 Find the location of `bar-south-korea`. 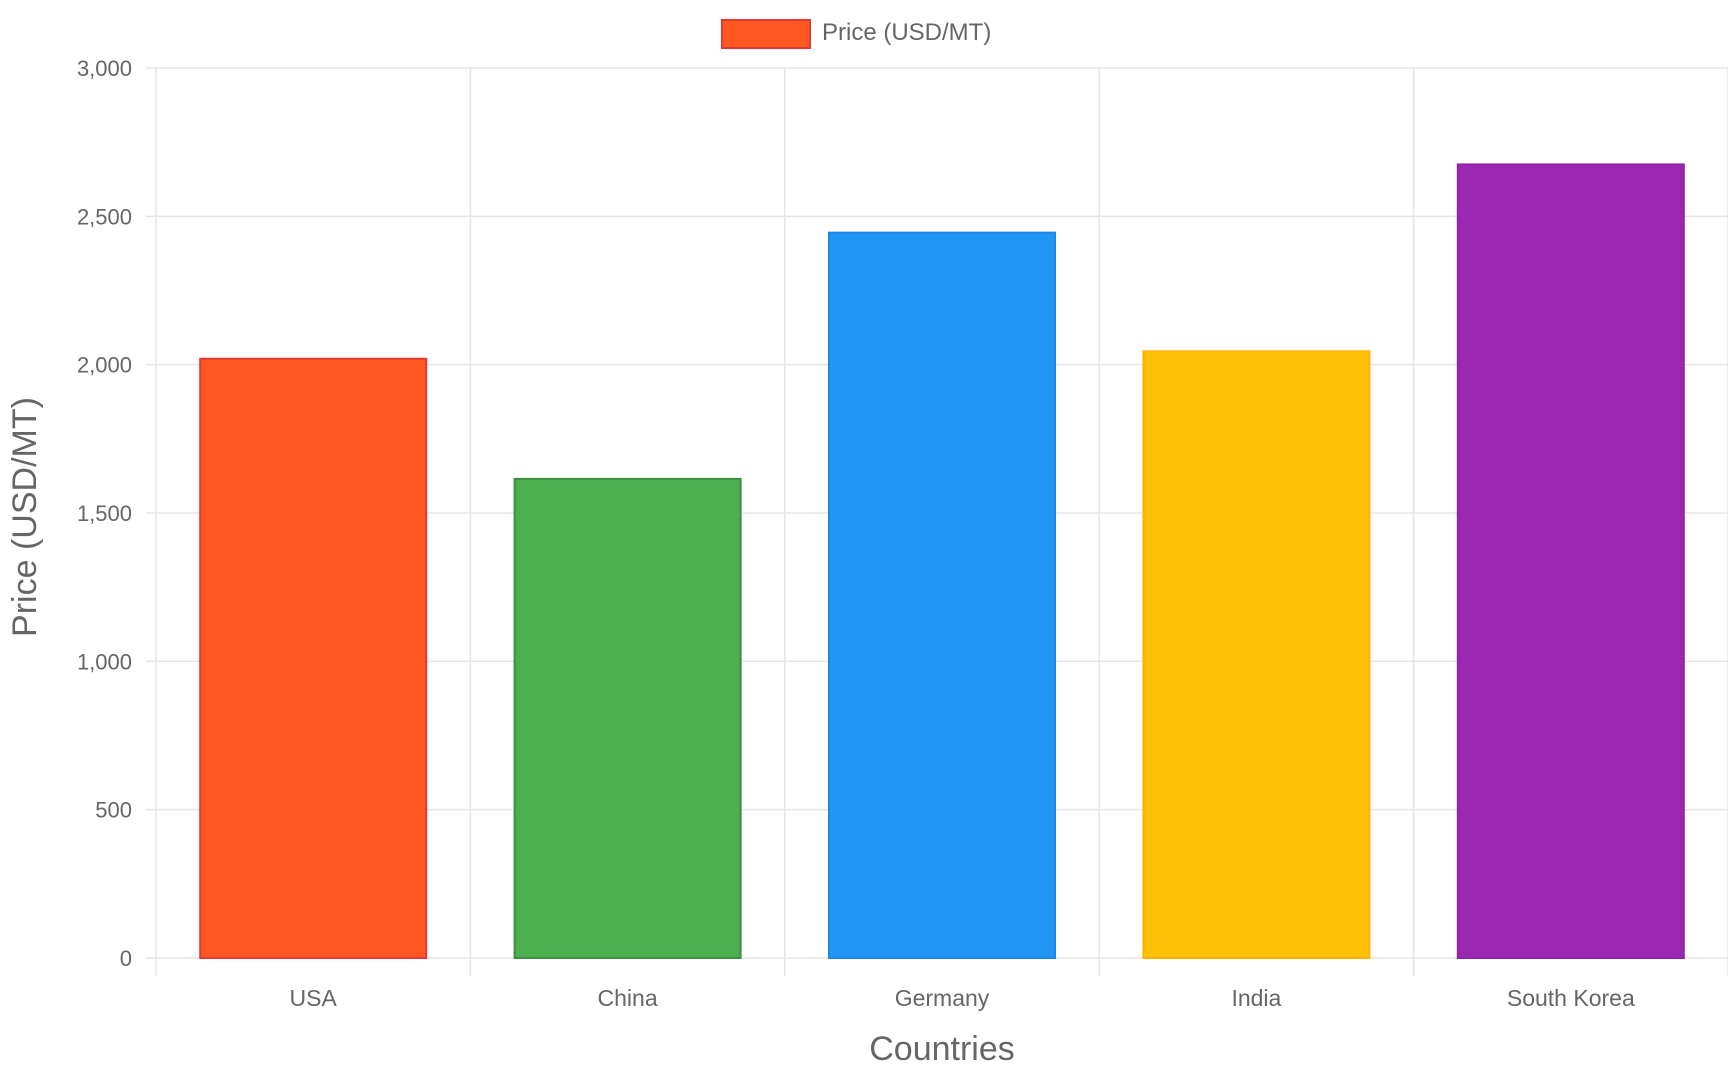

bar-south-korea is located at coordinates (1570, 561).